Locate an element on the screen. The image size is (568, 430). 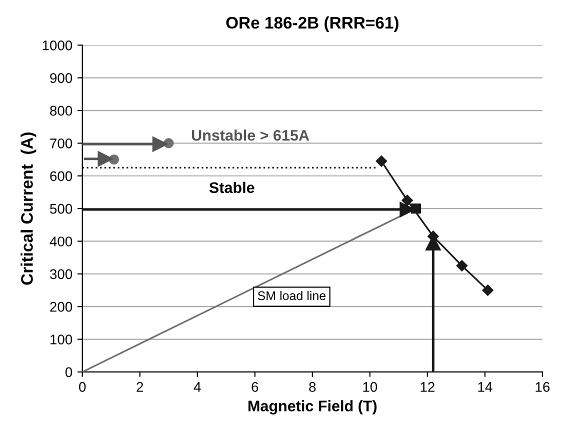
x-axis-title: Magnetic Field (T) is located at coordinates (312, 407).